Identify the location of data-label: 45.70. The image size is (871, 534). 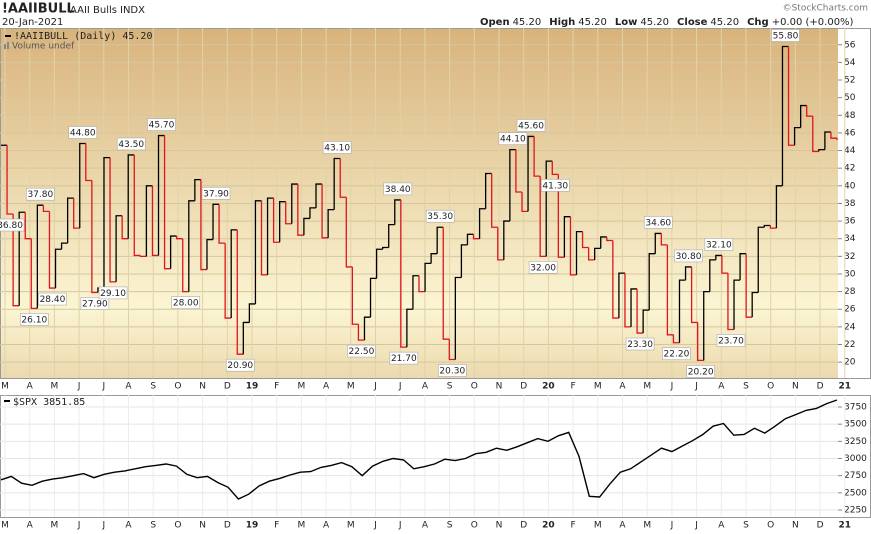
(162, 126).